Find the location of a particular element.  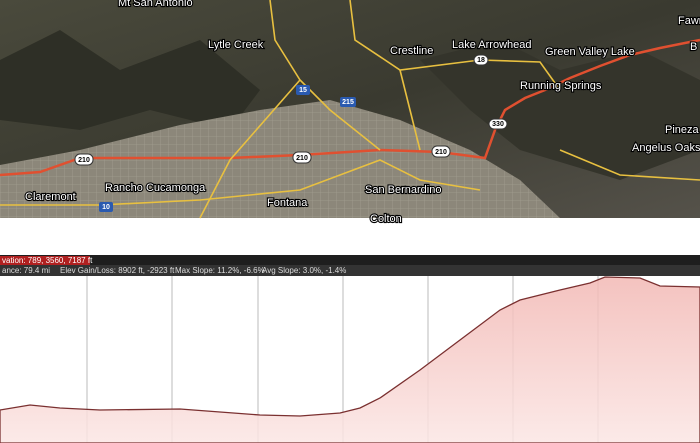

shield-number: 10 is located at coordinates (106, 207).